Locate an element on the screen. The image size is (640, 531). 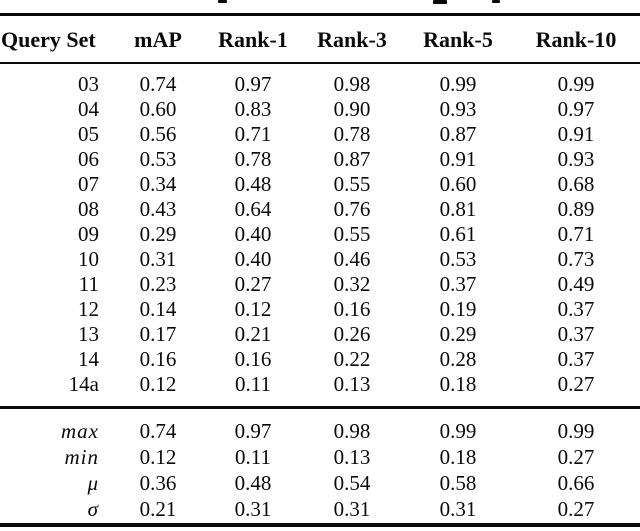
value-cell: 0.17 is located at coordinates (158, 334).